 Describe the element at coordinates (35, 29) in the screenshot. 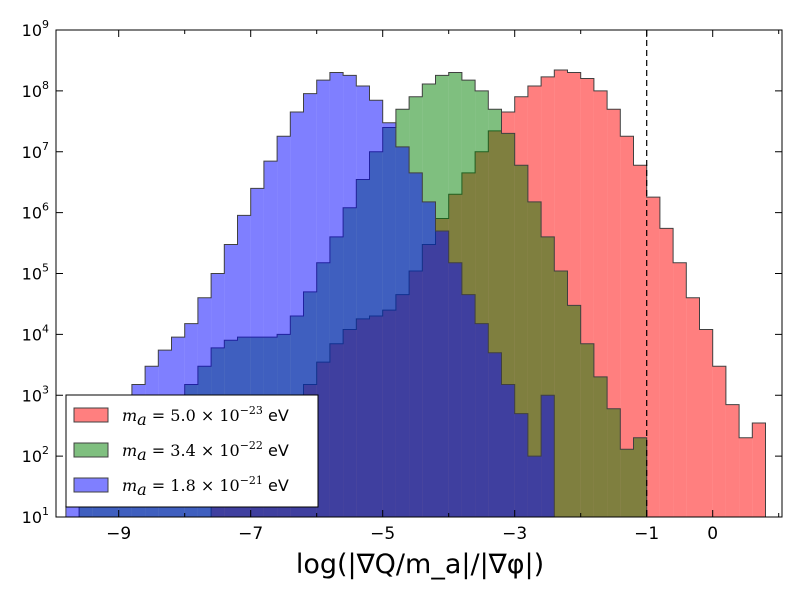

I see `y-tick-label: 10⁹` at that location.